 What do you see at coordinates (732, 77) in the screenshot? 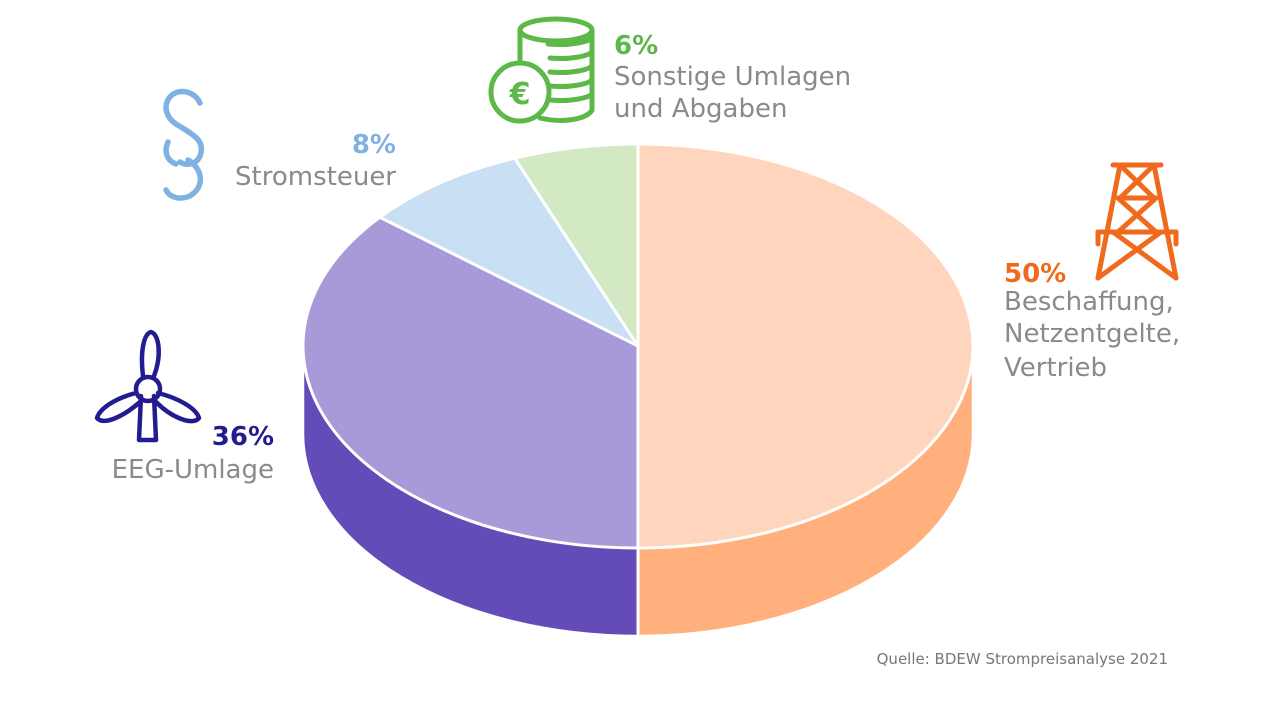
I see `slice-4-label-line-1: Sonstige Umlagen` at bounding box center [732, 77].